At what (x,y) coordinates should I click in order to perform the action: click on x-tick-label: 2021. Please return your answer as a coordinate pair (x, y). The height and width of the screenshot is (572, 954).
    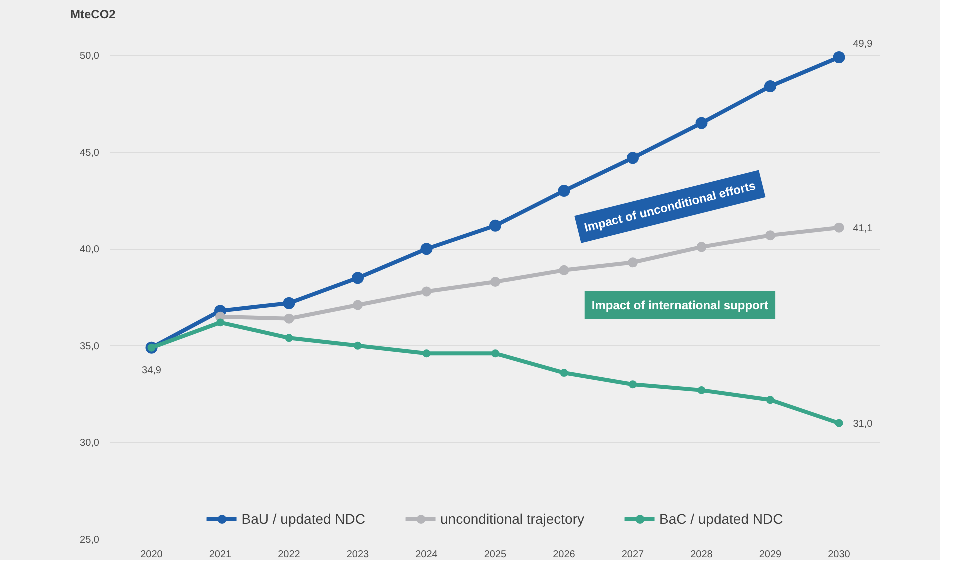
    Looking at the image, I should click on (220, 555).